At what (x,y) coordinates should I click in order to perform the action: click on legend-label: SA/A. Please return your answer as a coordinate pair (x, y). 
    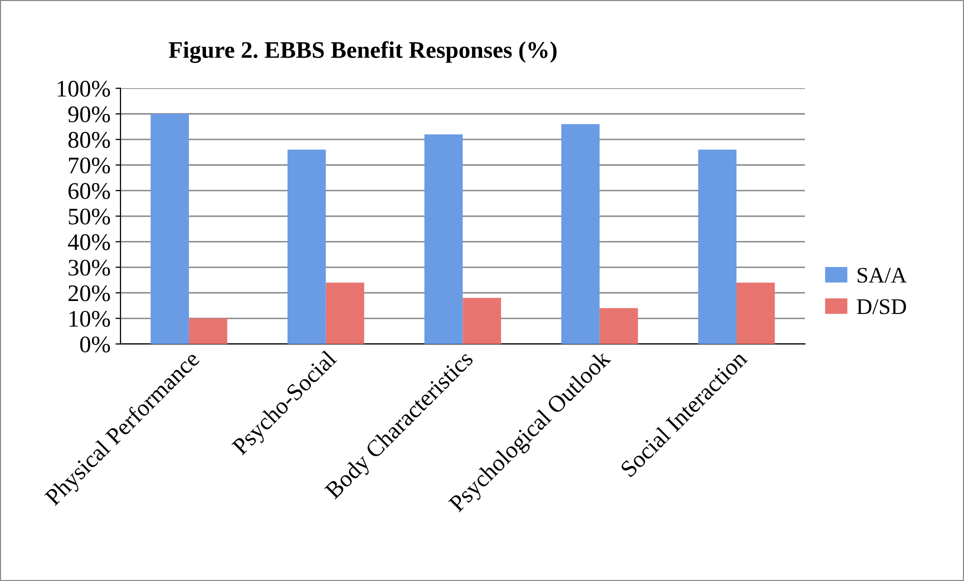
    Looking at the image, I should click on (882, 275).